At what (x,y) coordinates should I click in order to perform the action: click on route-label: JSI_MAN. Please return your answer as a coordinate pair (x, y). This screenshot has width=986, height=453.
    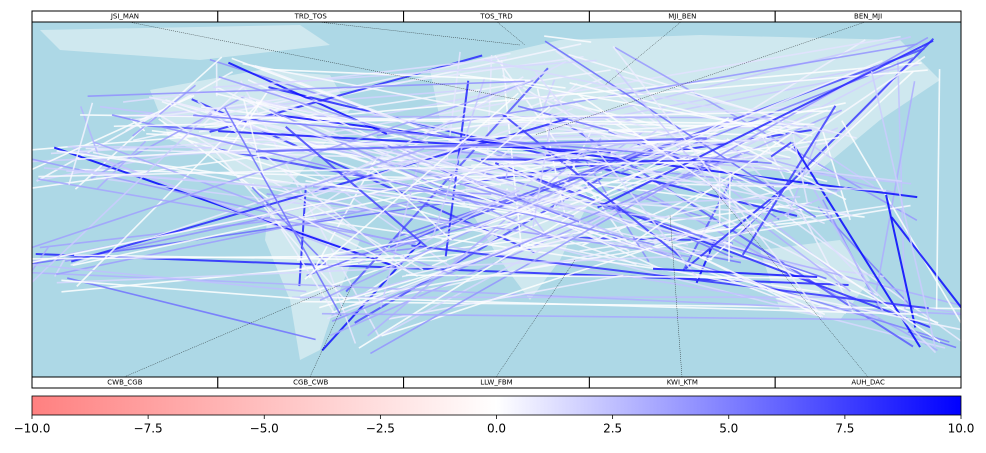
    Looking at the image, I should click on (124, 17).